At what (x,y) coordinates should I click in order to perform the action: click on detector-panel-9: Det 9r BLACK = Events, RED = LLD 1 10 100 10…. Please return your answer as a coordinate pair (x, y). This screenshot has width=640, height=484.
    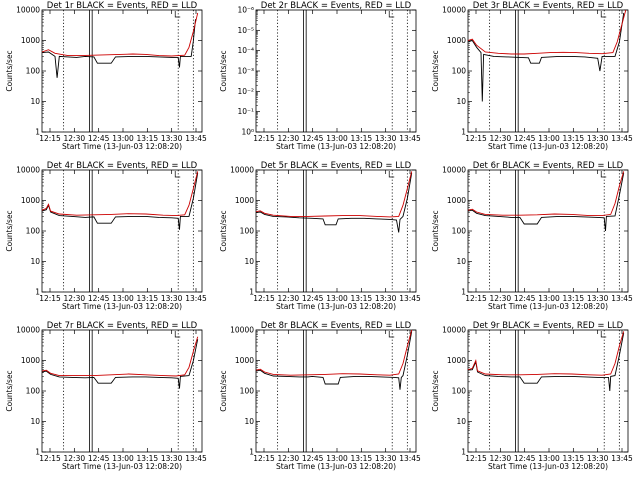
    Looking at the image, I should click on (532, 396).